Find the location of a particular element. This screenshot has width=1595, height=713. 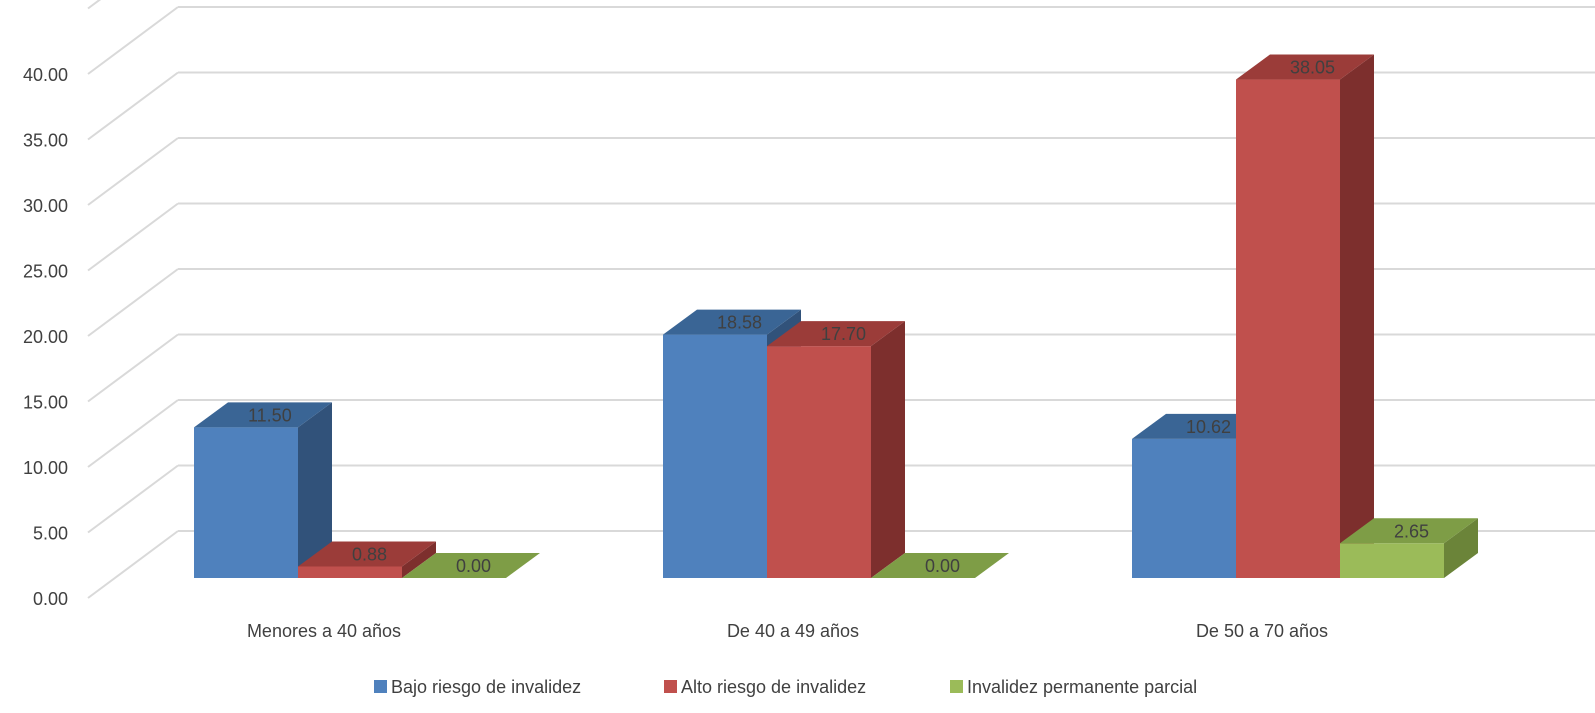

category-label: Menores a 40 años is located at coordinates (324, 631).